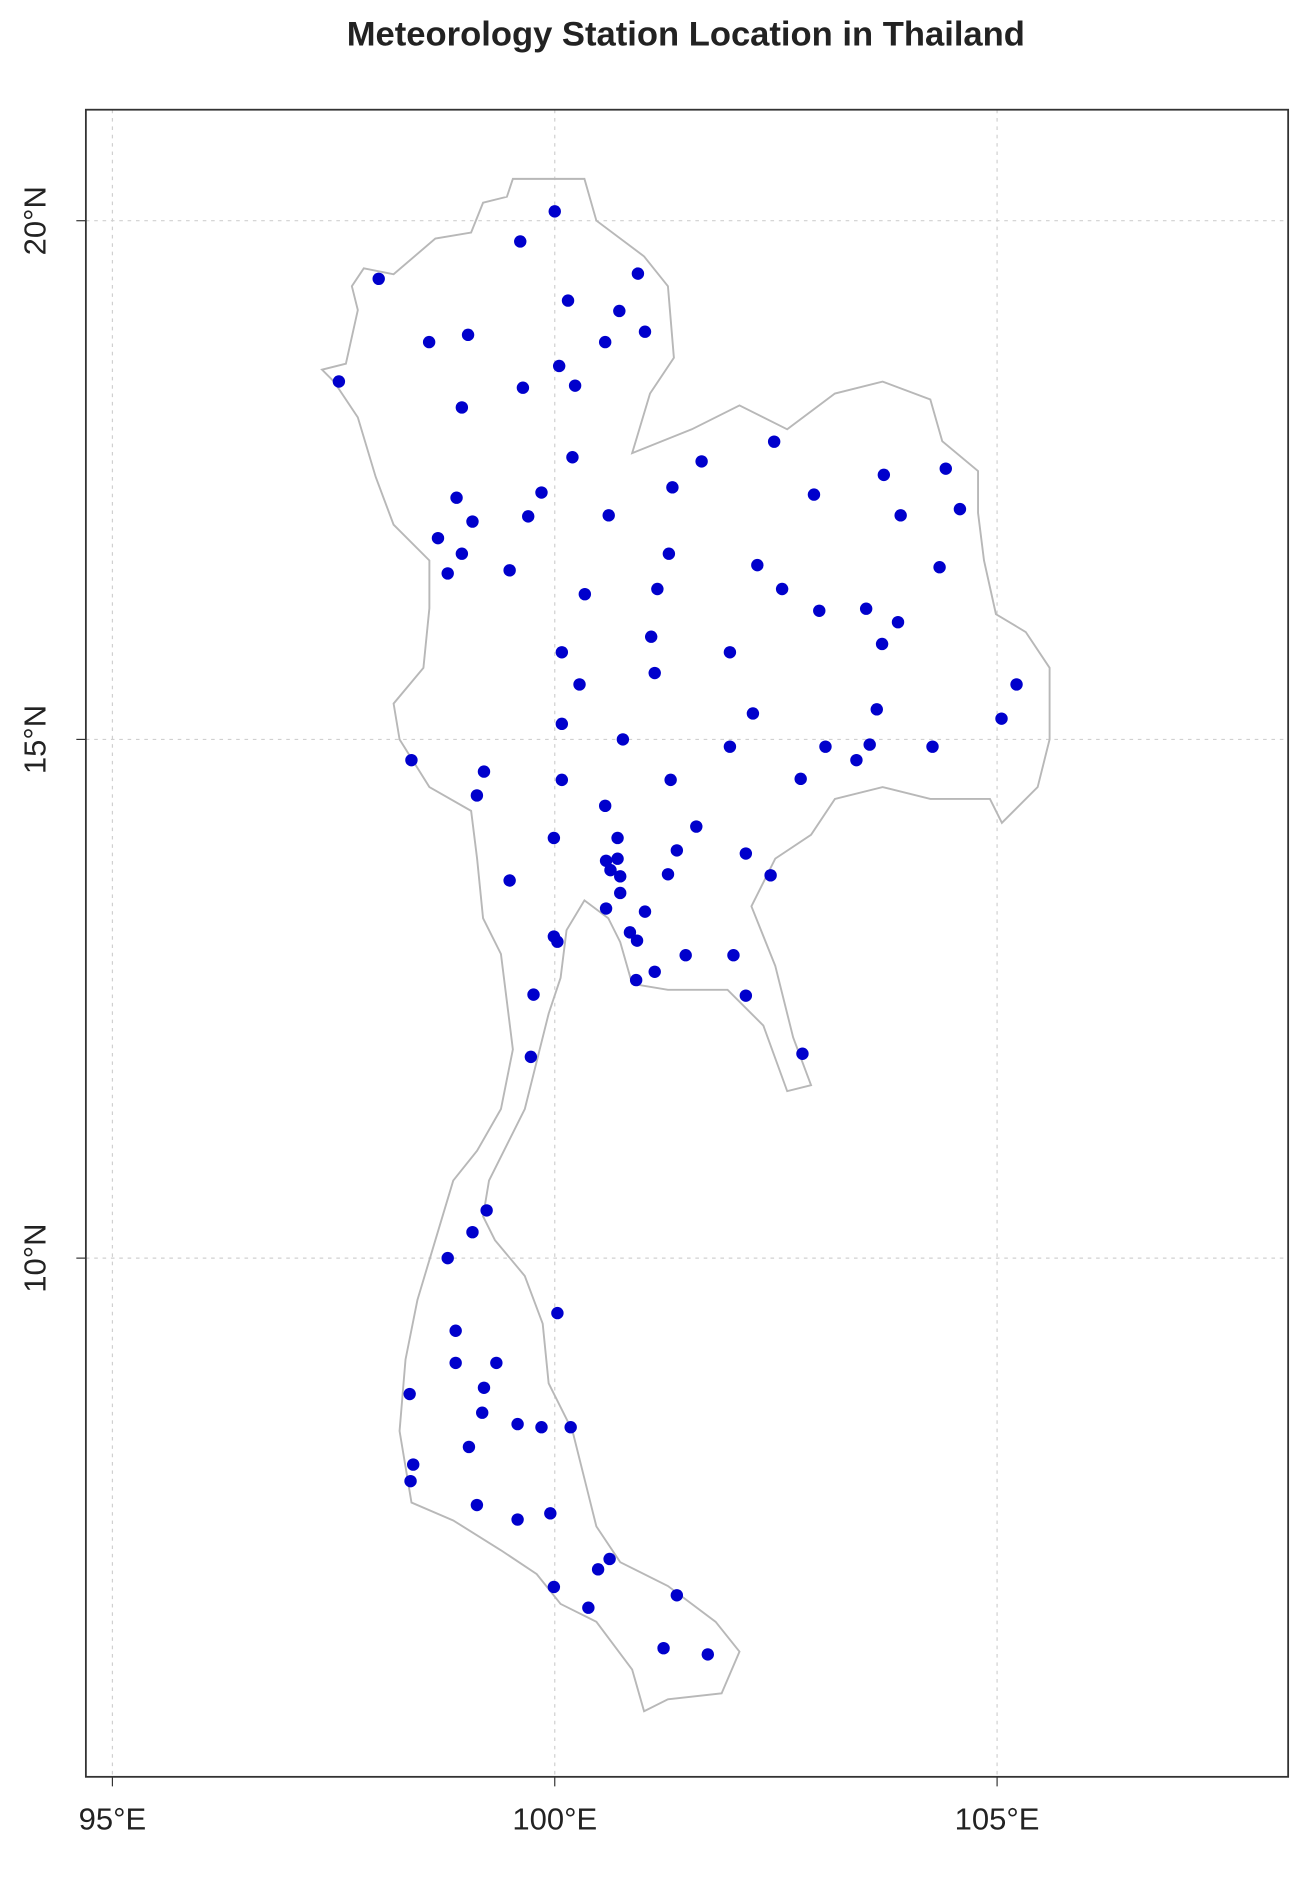  I want to click on x-tick-label: 100°E, so click(554, 1818).